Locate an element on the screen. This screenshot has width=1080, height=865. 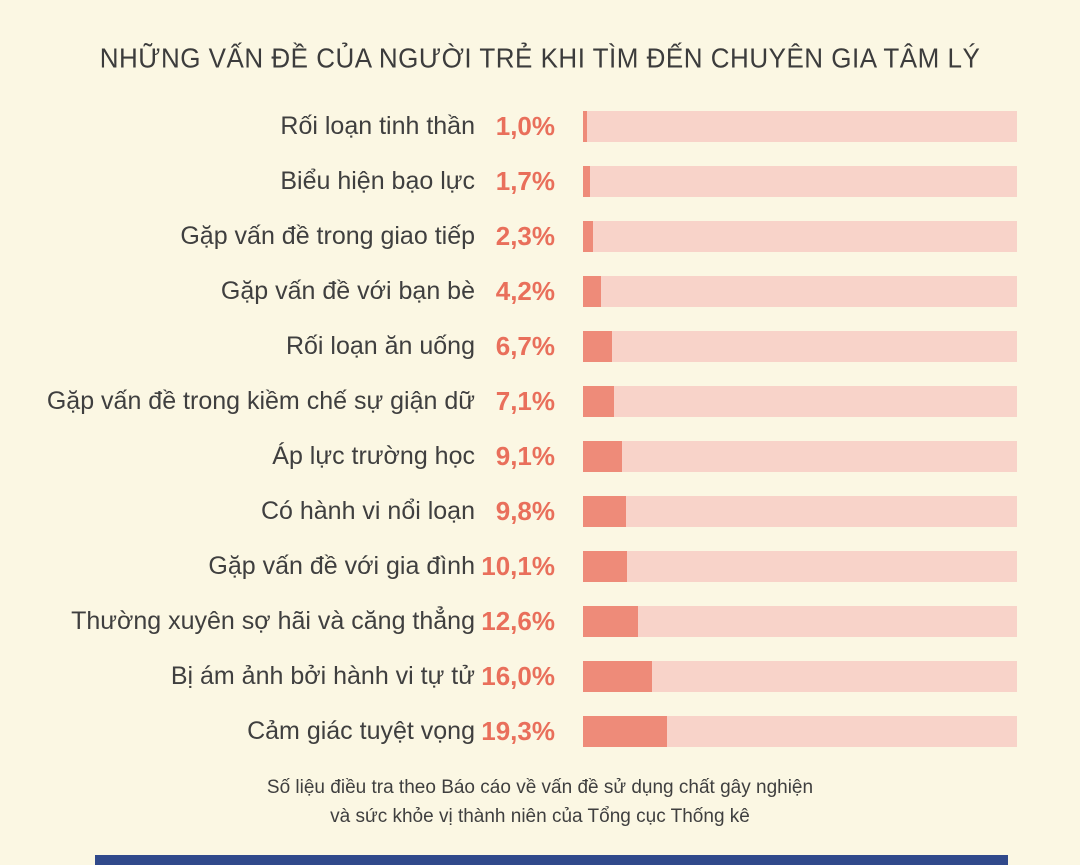
bottom-accent-strip is located at coordinates (551, 860).